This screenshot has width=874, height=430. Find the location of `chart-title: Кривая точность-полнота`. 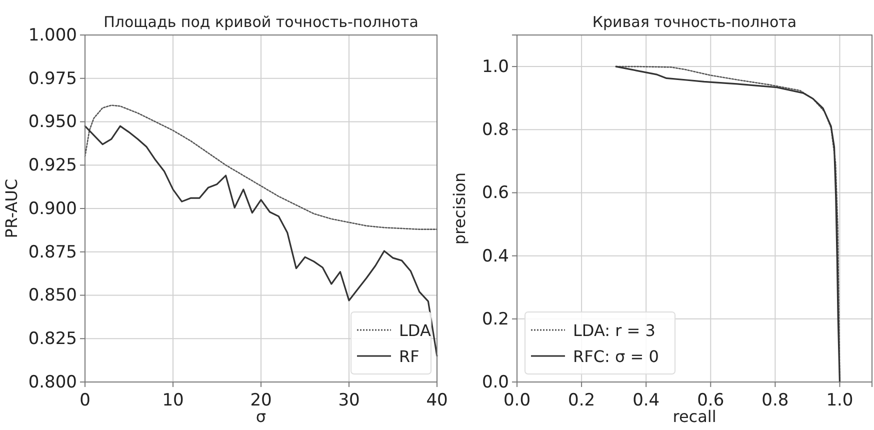

chart-title: Кривая точность-полнота is located at coordinates (694, 22).